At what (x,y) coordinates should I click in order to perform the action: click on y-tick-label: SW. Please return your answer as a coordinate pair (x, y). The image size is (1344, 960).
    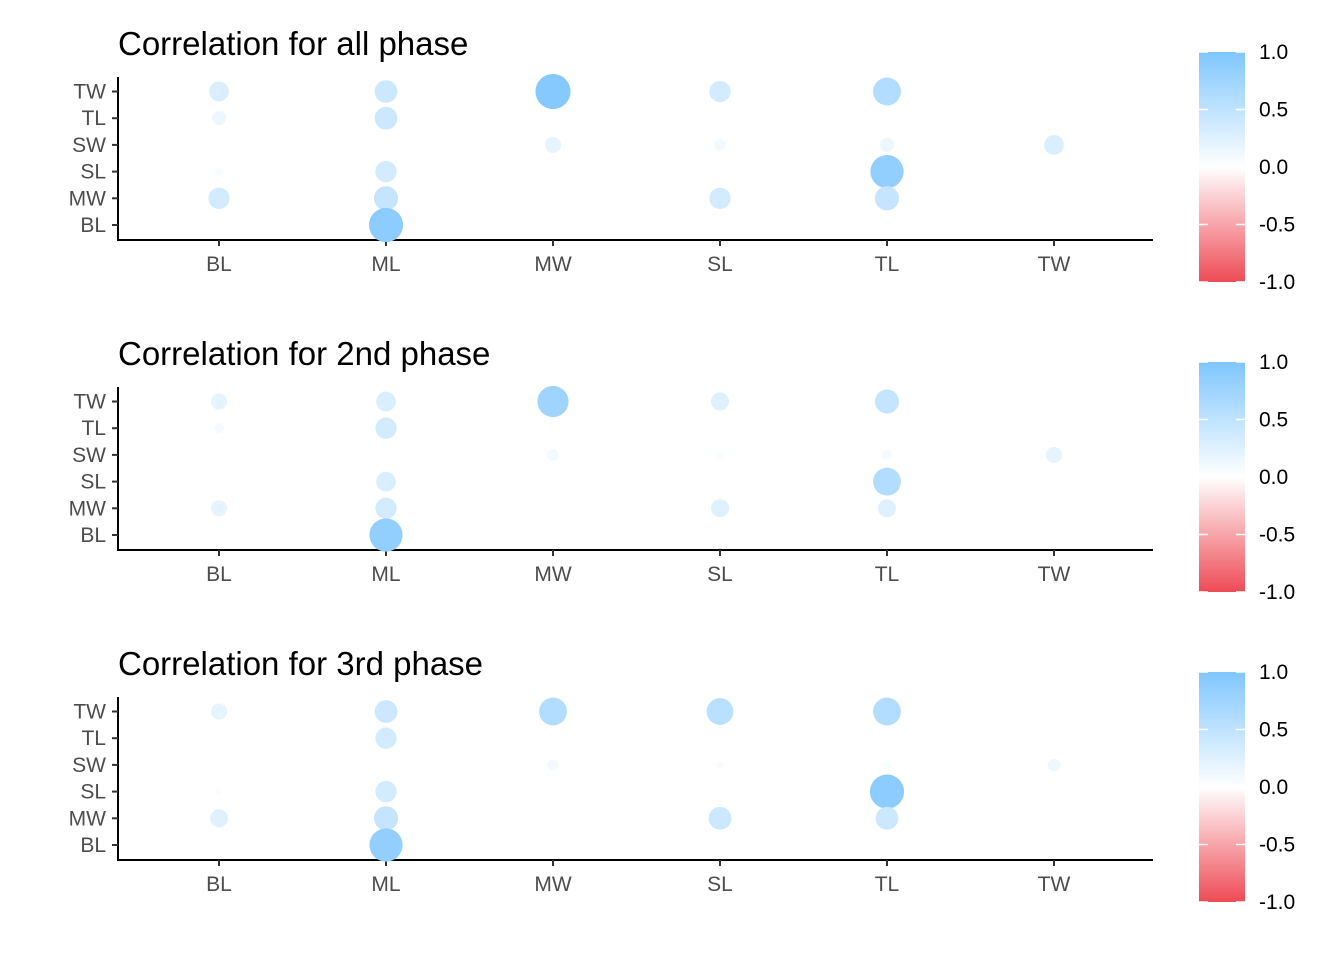
    Looking at the image, I should click on (89, 765).